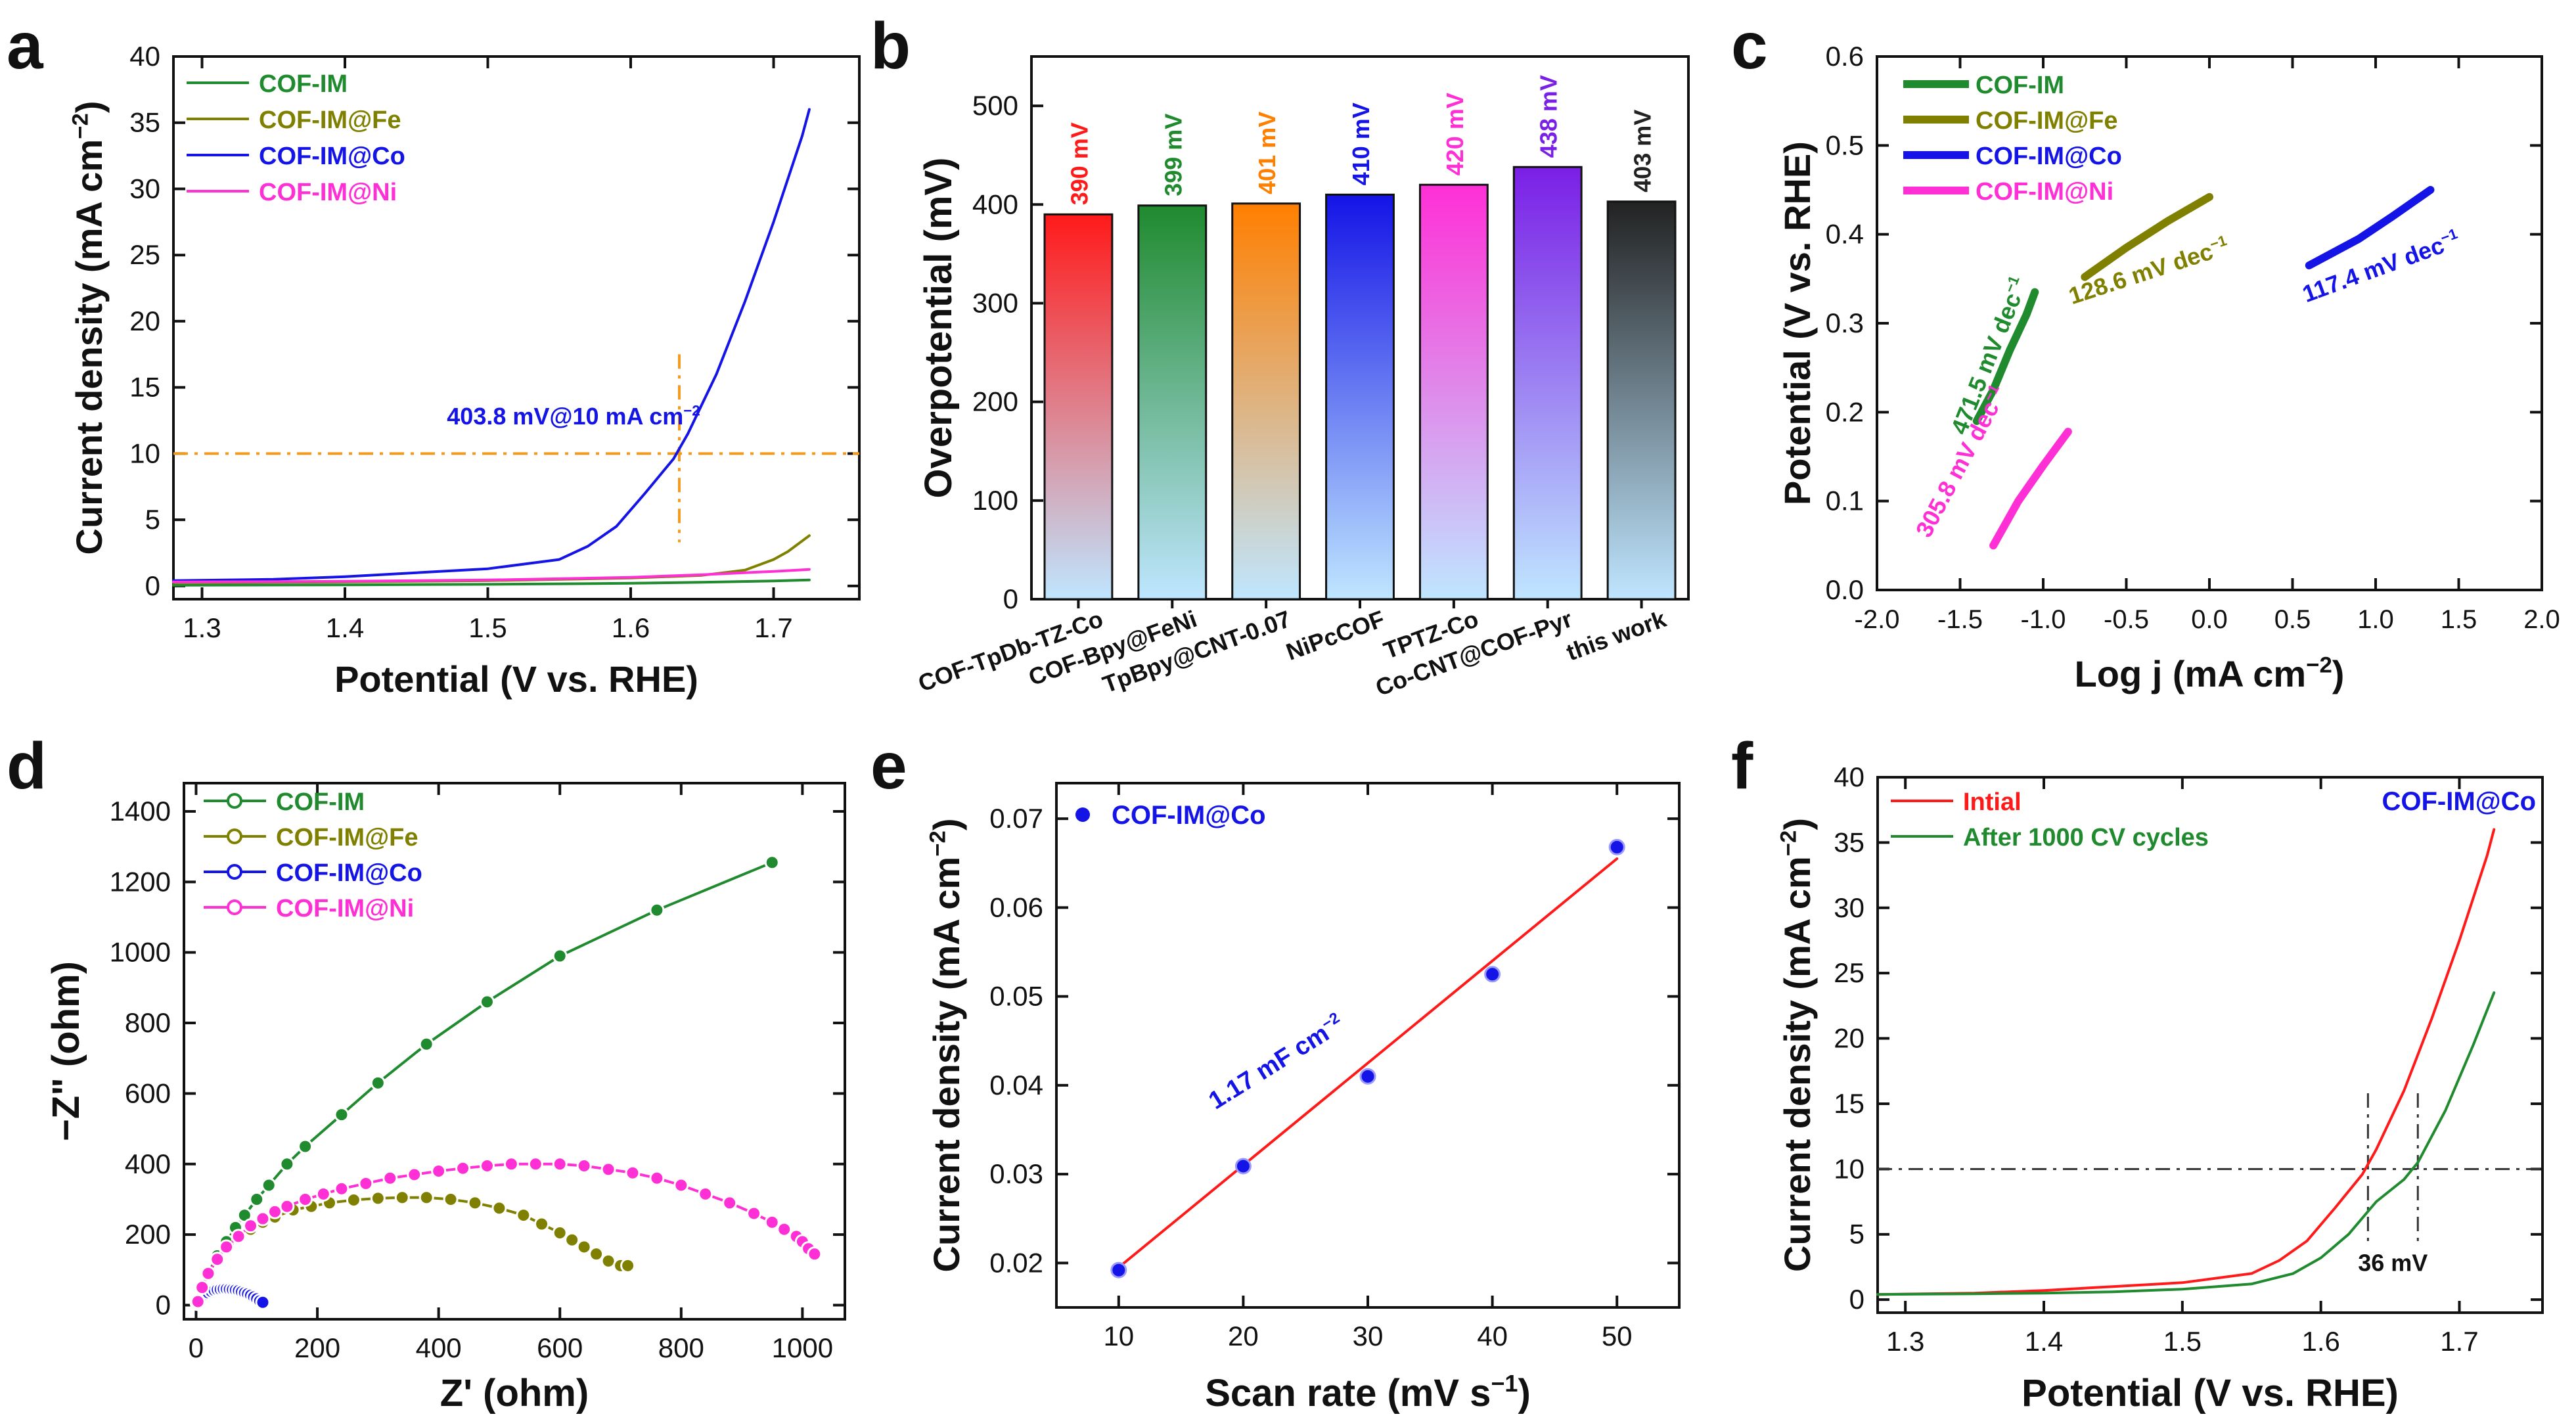 The image size is (2576, 1427). I want to click on panel-c-xtick-label: -0.5, so click(2126, 619).